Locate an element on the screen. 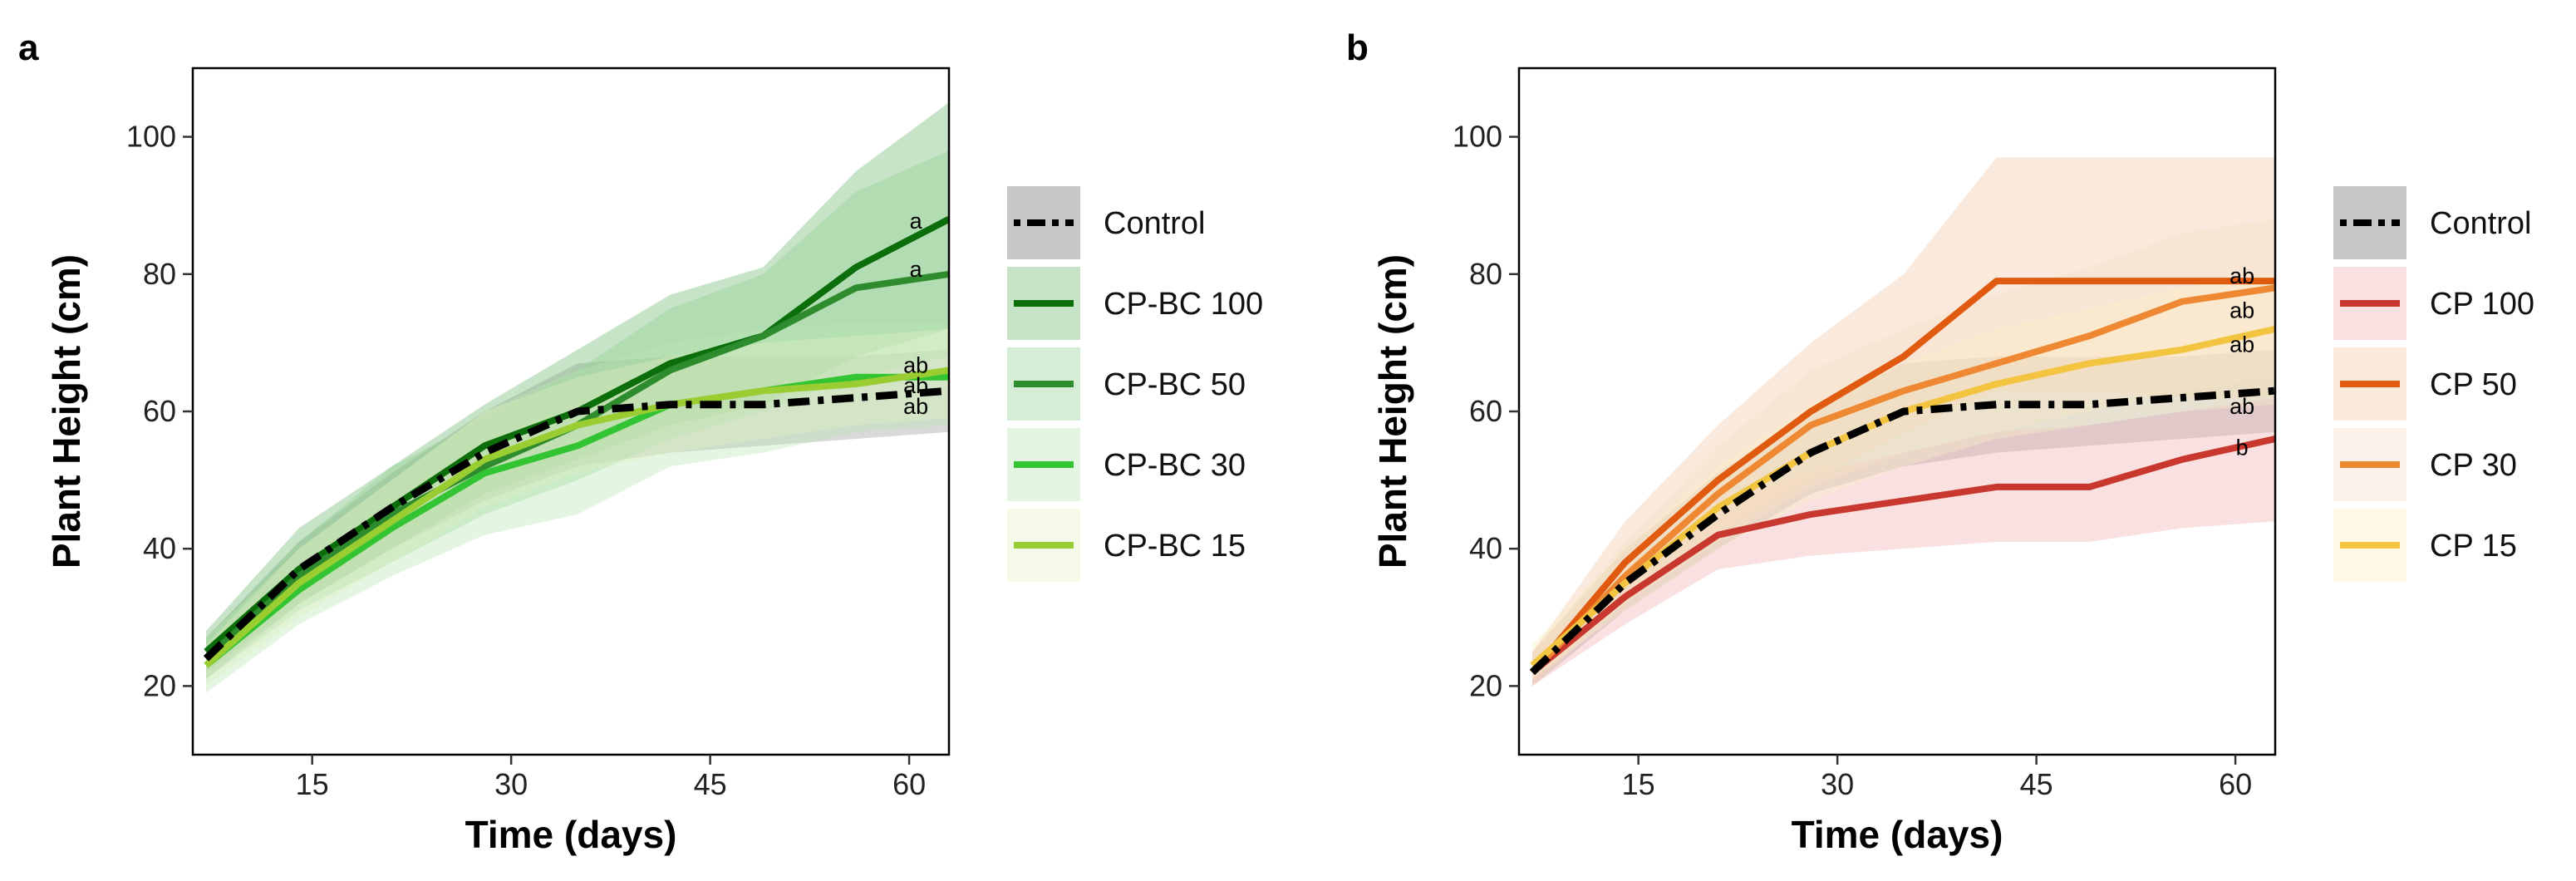 Image resolution: width=2576 pixels, height=881 pixels. significance-label: b is located at coordinates (2243, 448).